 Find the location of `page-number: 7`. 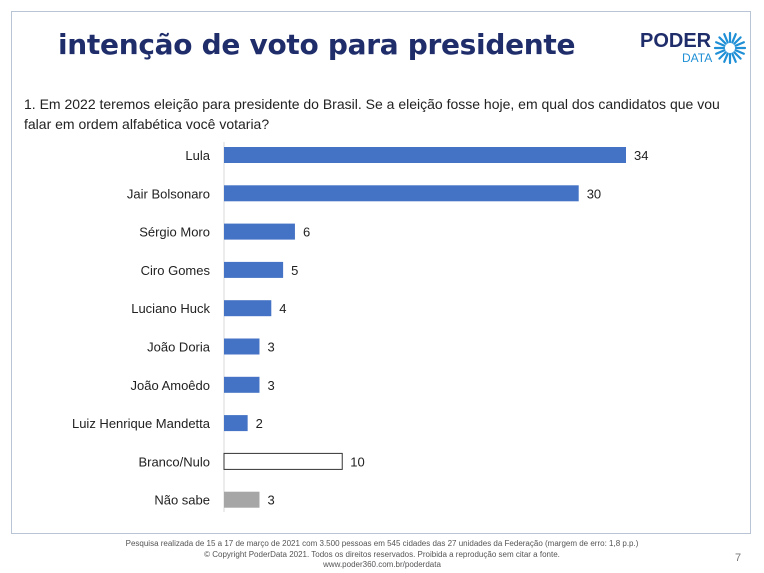

page-number: 7 is located at coordinates (738, 558).